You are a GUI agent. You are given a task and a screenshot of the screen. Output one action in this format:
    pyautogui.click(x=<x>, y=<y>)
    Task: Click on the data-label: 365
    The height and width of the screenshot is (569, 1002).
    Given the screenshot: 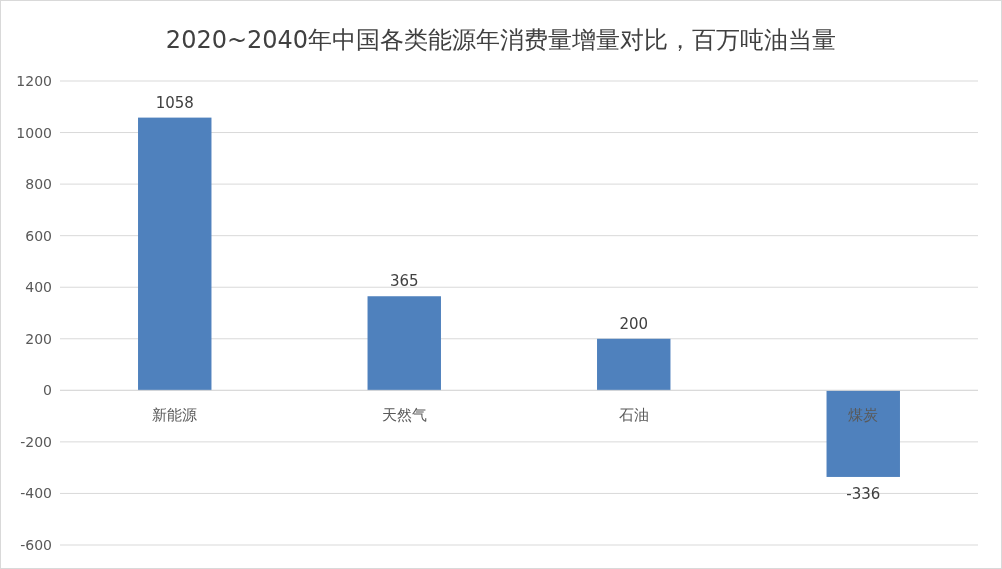 What is the action you would take?
    pyautogui.click(x=404, y=281)
    